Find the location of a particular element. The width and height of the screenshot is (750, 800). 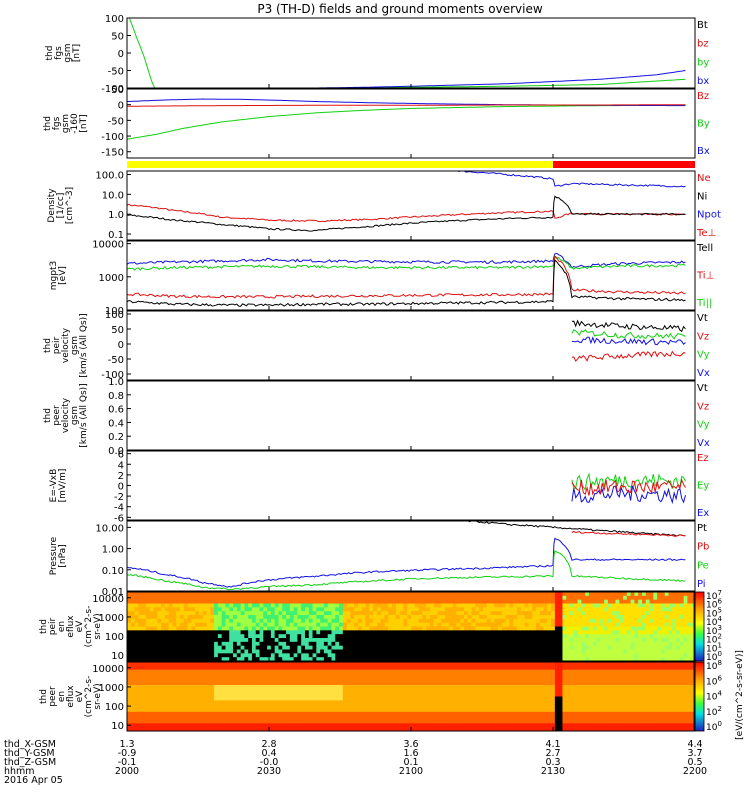

y-tick-label: 1.0 is located at coordinates (116, 382).